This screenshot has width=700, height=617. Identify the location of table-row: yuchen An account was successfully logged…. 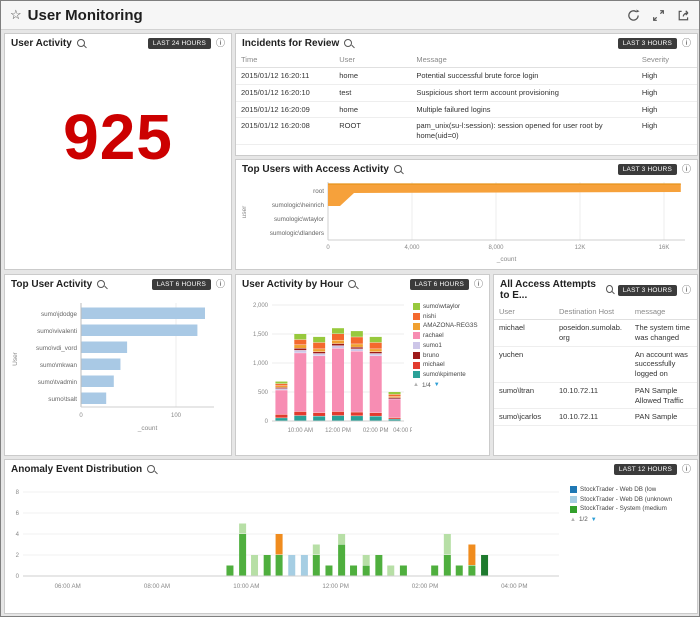
(595, 364).